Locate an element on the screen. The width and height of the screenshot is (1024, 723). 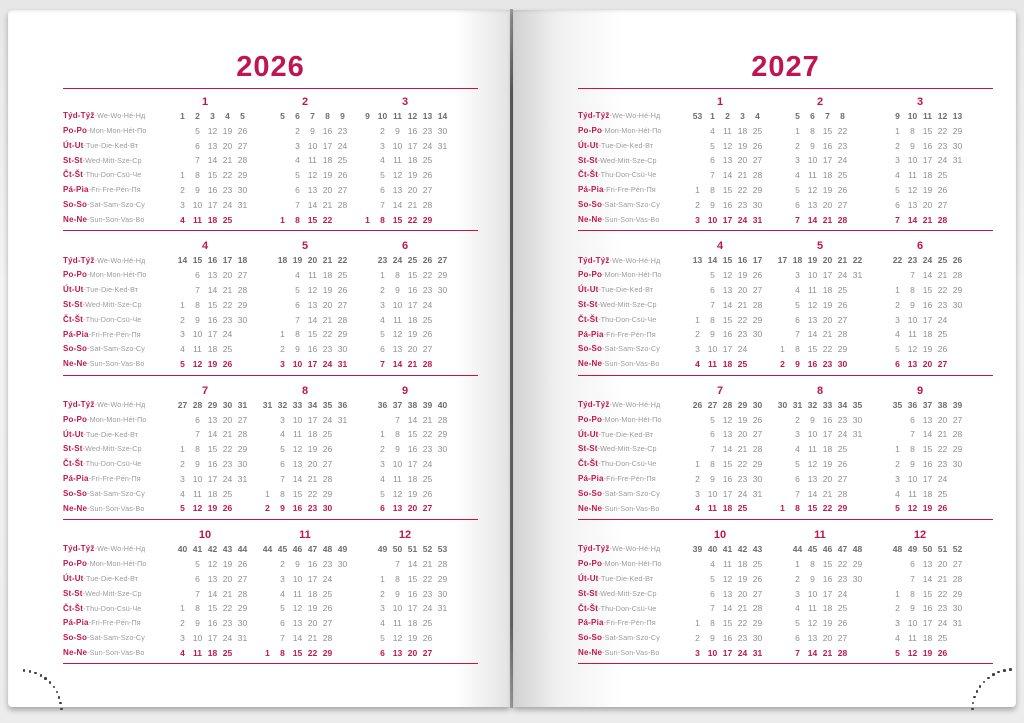
week-number-cell: 13 is located at coordinates (957, 116).